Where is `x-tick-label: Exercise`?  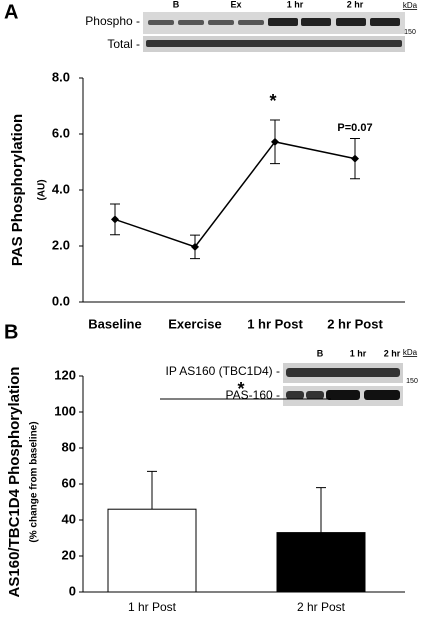 x-tick-label: Exercise is located at coordinates (195, 323).